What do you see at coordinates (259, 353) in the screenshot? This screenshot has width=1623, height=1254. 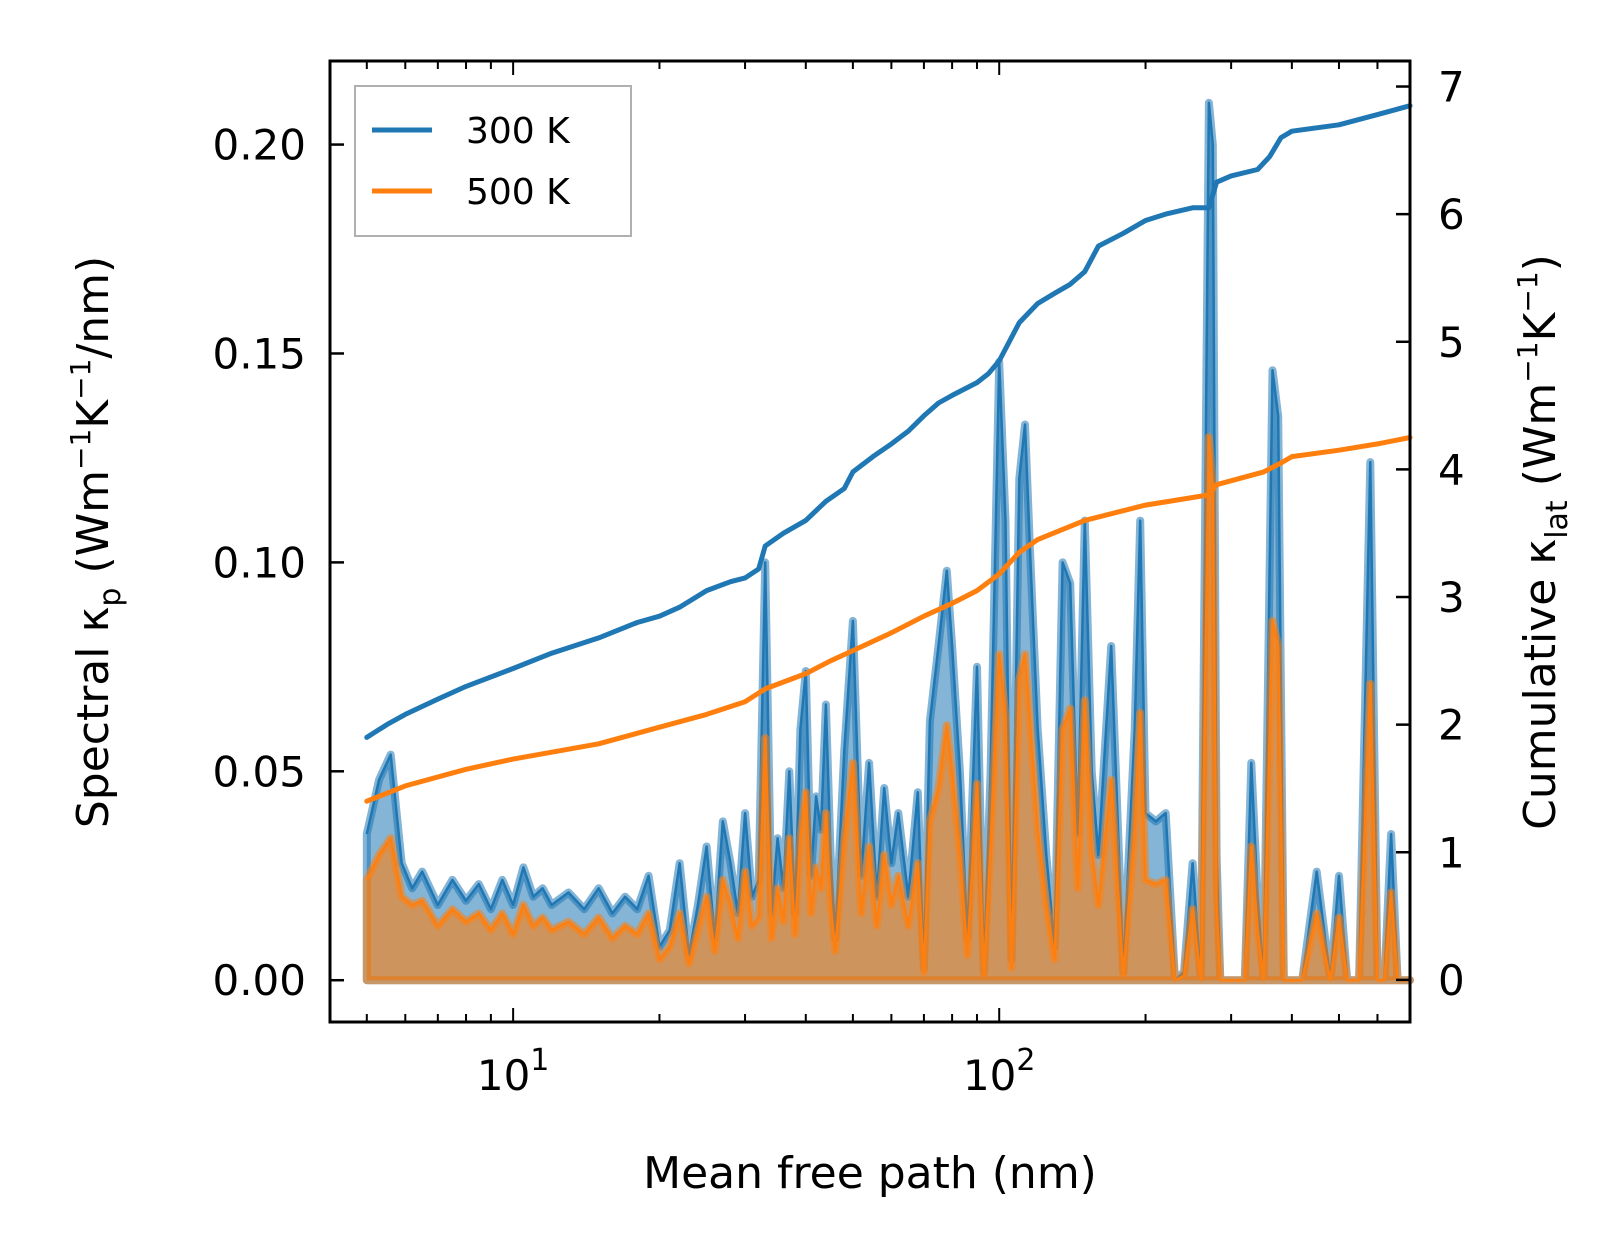 I see `left-tick-label-0.15: 0.15` at bounding box center [259, 353].